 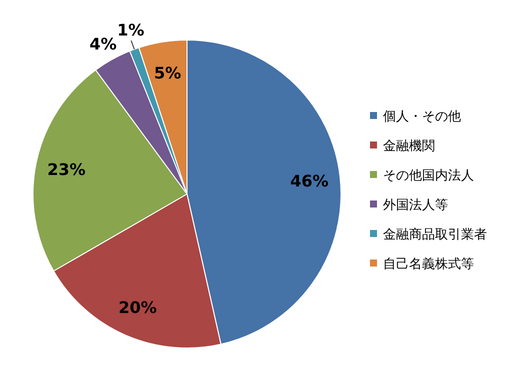 I want to click on data-label: 23%, so click(x=66, y=169).